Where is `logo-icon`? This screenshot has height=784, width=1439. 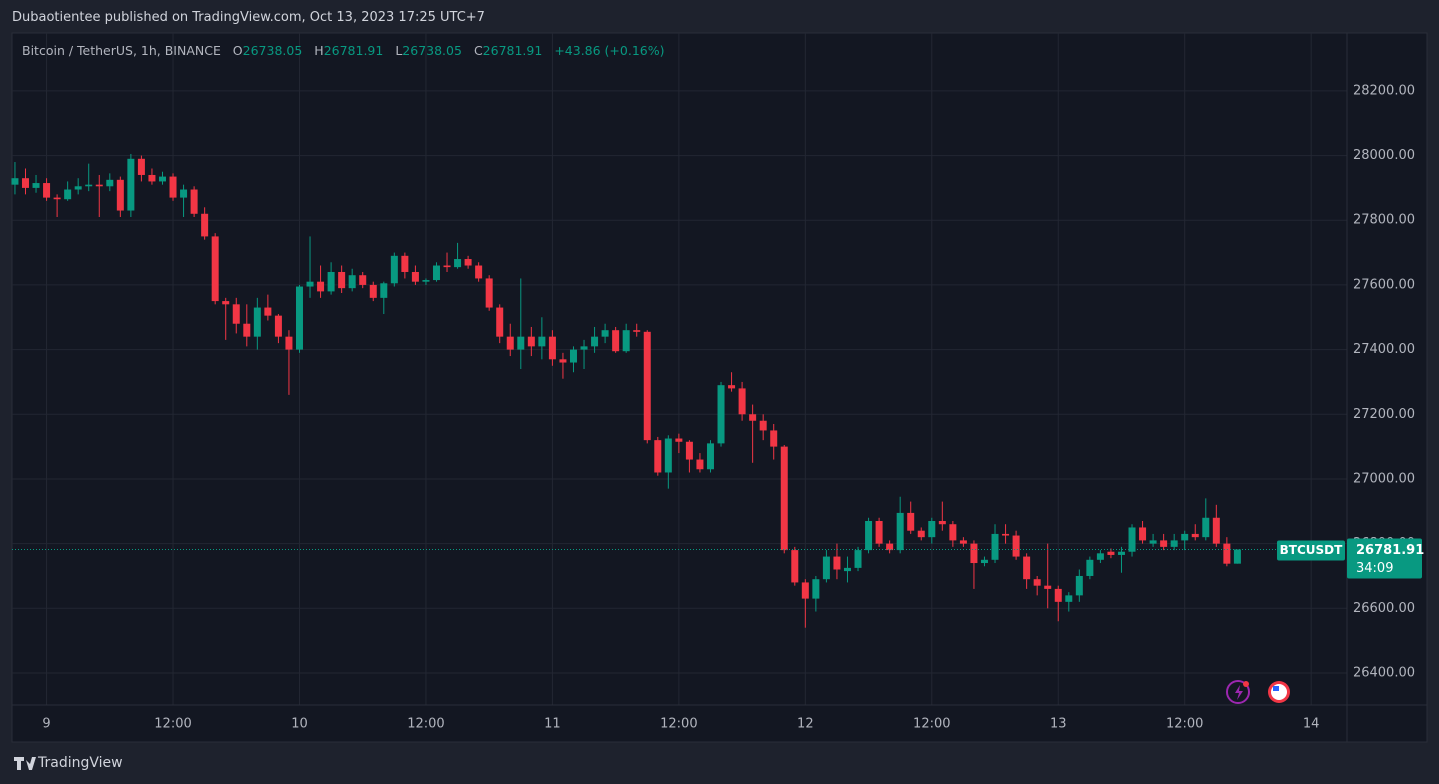
logo-icon is located at coordinates (25, 763).